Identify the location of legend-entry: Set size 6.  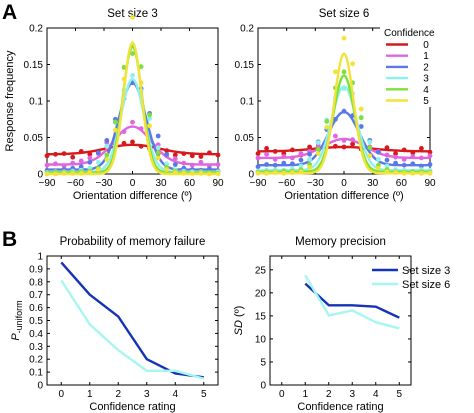
(426, 285).